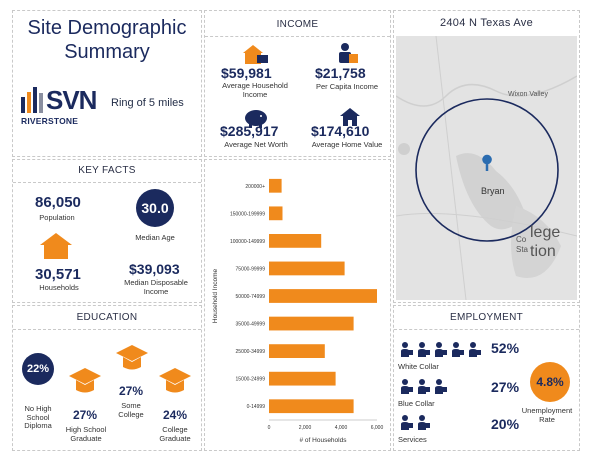 This screenshot has width=592, height=458. I want to click on grad-cap-icon-some-college, so click(132, 357).